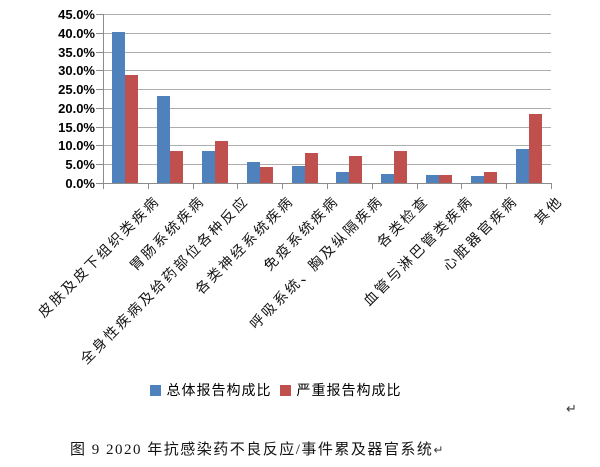 The width and height of the screenshot is (600, 467). Describe the element at coordinates (80, 165) in the screenshot. I see `y-axis-tick-label: 5.0%` at that location.